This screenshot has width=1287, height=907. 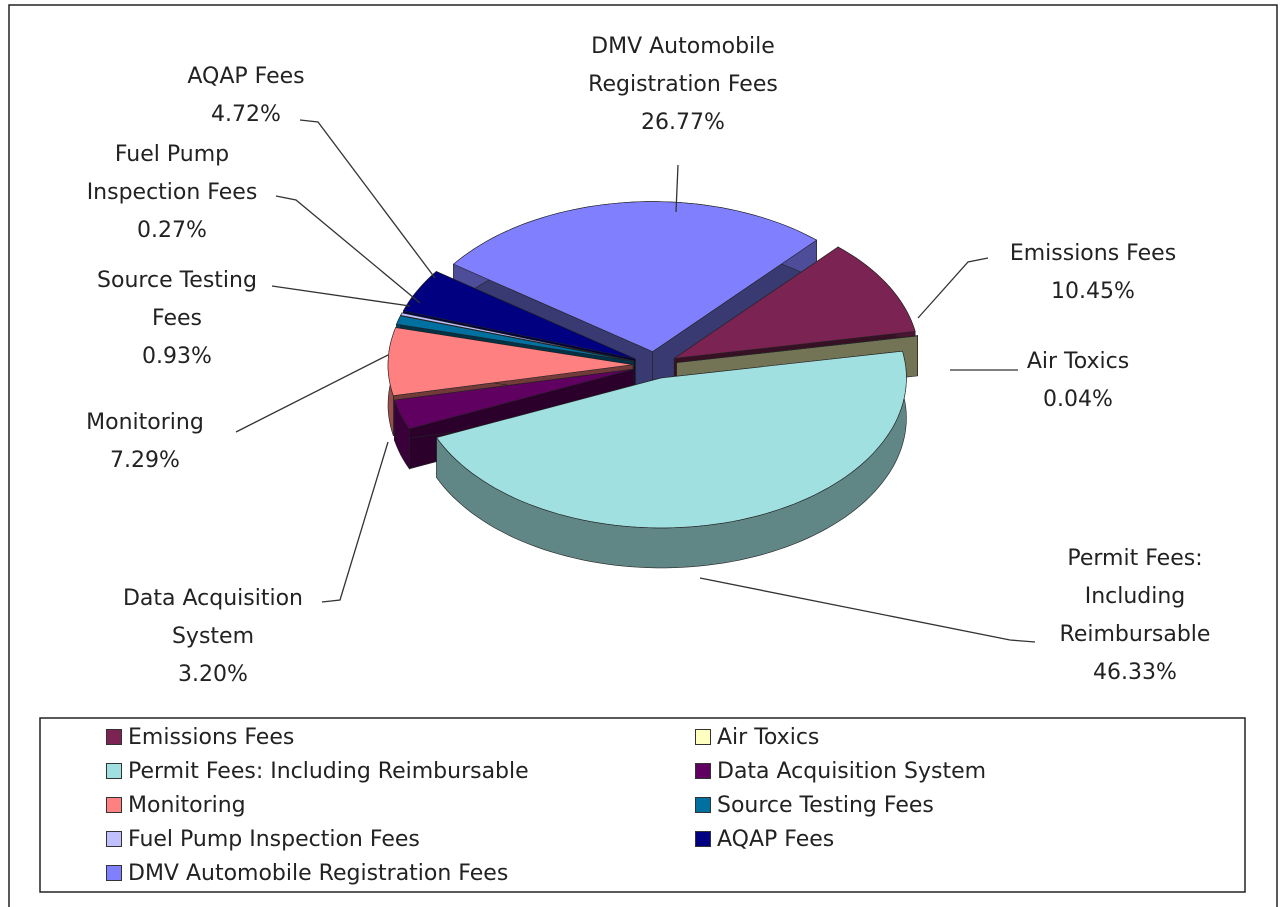 What do you see at coordinates (246, 114) in the screenshot?
I see `data-label-value: 4.72%` at bounding box center [246, 114].